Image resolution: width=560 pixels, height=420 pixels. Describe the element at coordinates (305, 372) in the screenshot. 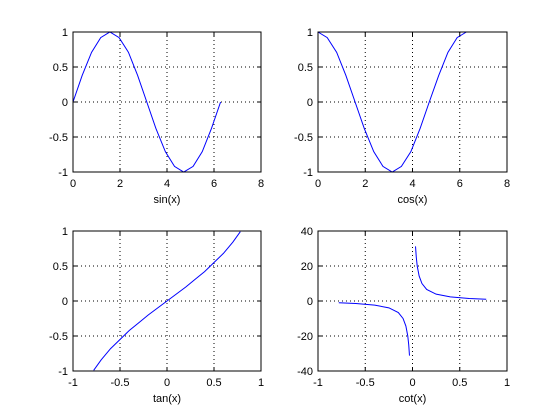

I see `y-tick-label: -40` at that location.